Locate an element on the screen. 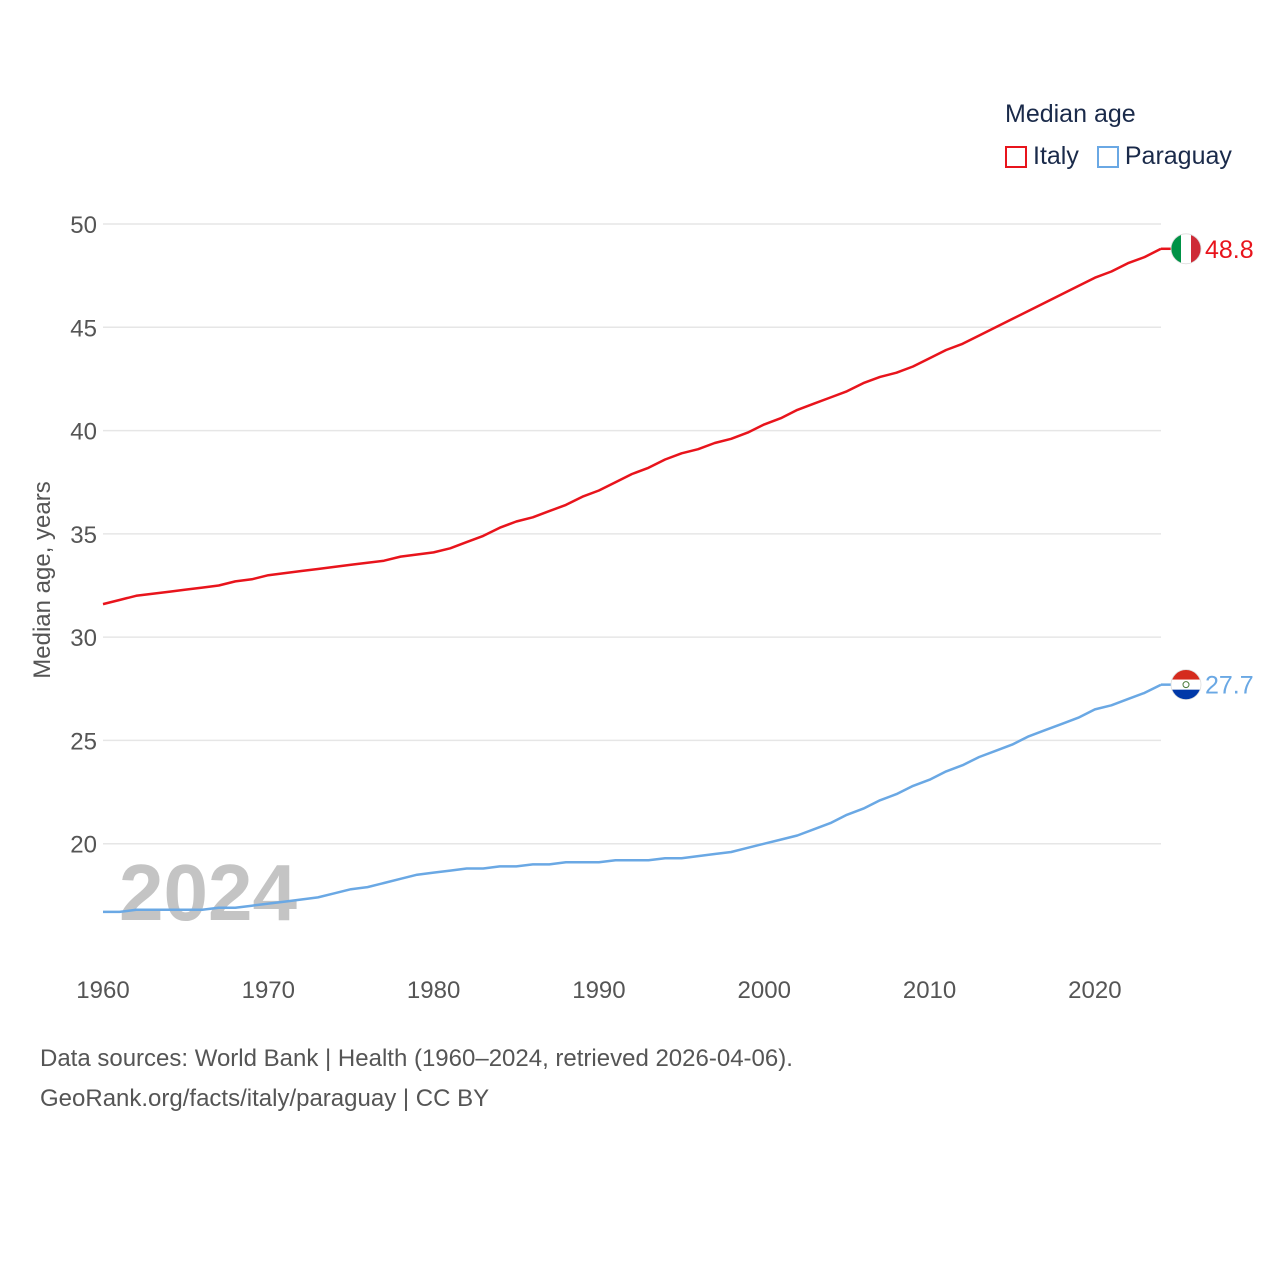  legend-item-paraguay: Paraguay is located at coordinates (1164, 156).